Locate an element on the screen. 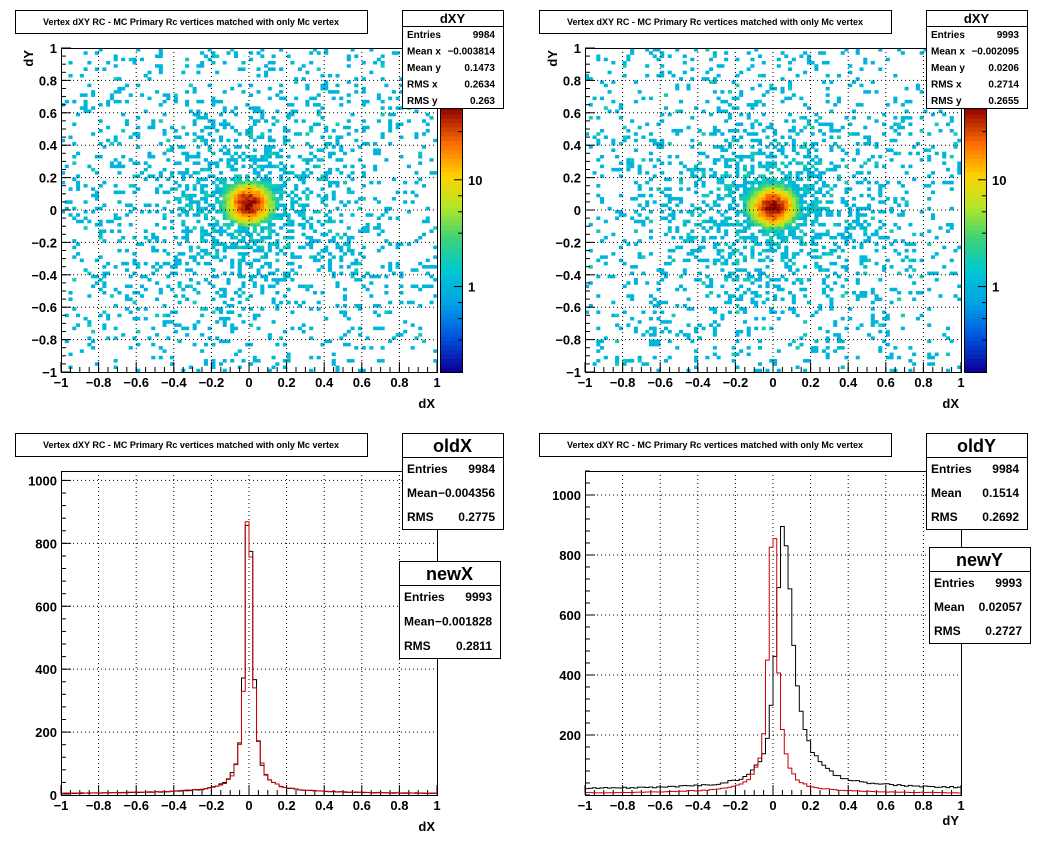  x-tick-label-0: −0.2 is located at coordinates (212, 382).